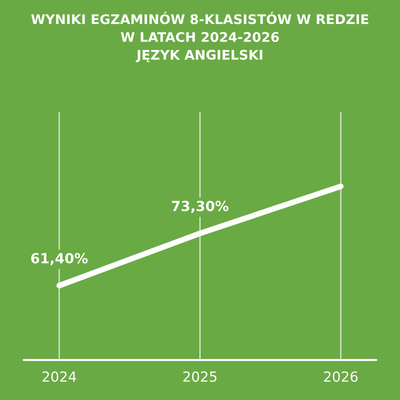 The height and width of the screenshot is (400, 400). Describe the element at coordinates (200, 207) in the screenshot. I see `data-label: 73,30%` at that location.